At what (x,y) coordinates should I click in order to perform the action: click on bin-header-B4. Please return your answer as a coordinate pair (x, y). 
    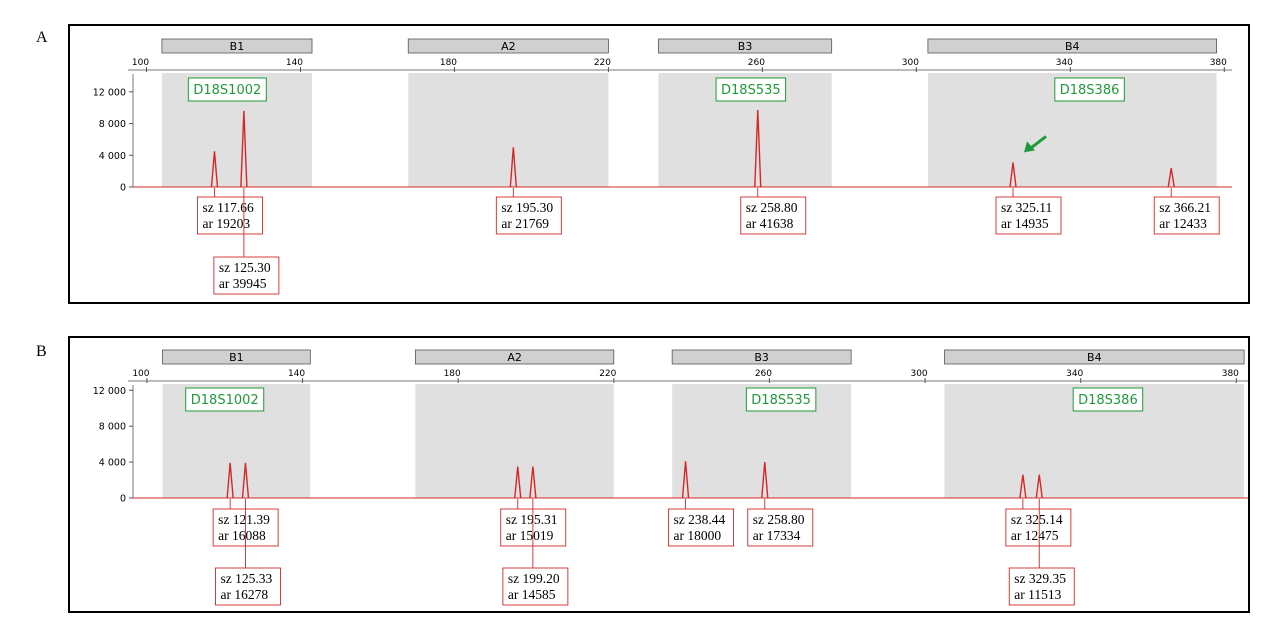
    Looking at the image, I should click on (1072, 46).